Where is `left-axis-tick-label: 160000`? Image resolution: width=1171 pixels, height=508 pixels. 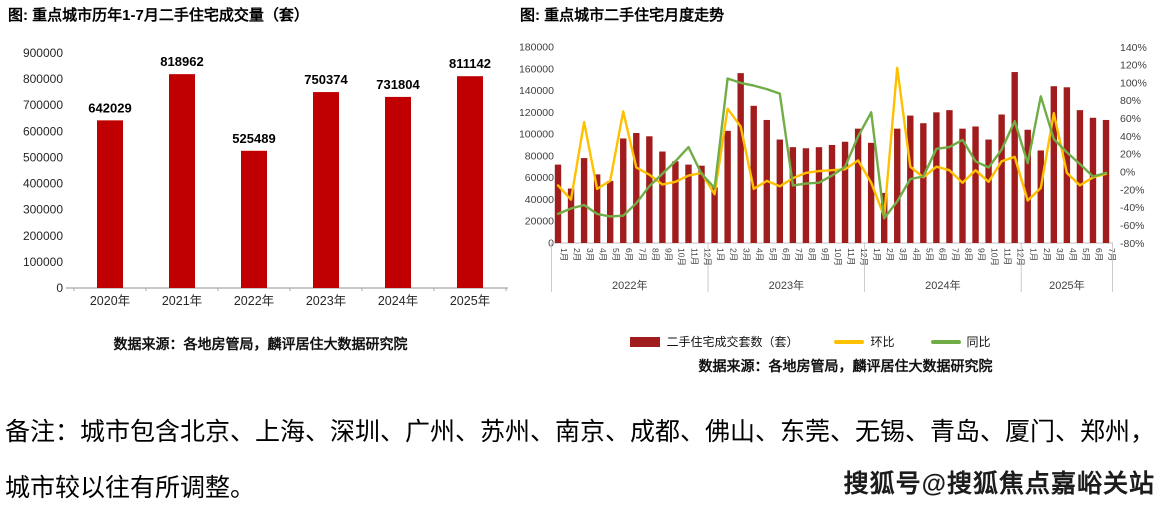 left-axis-tick-label: 160000 is located at coordinates (537, 69).